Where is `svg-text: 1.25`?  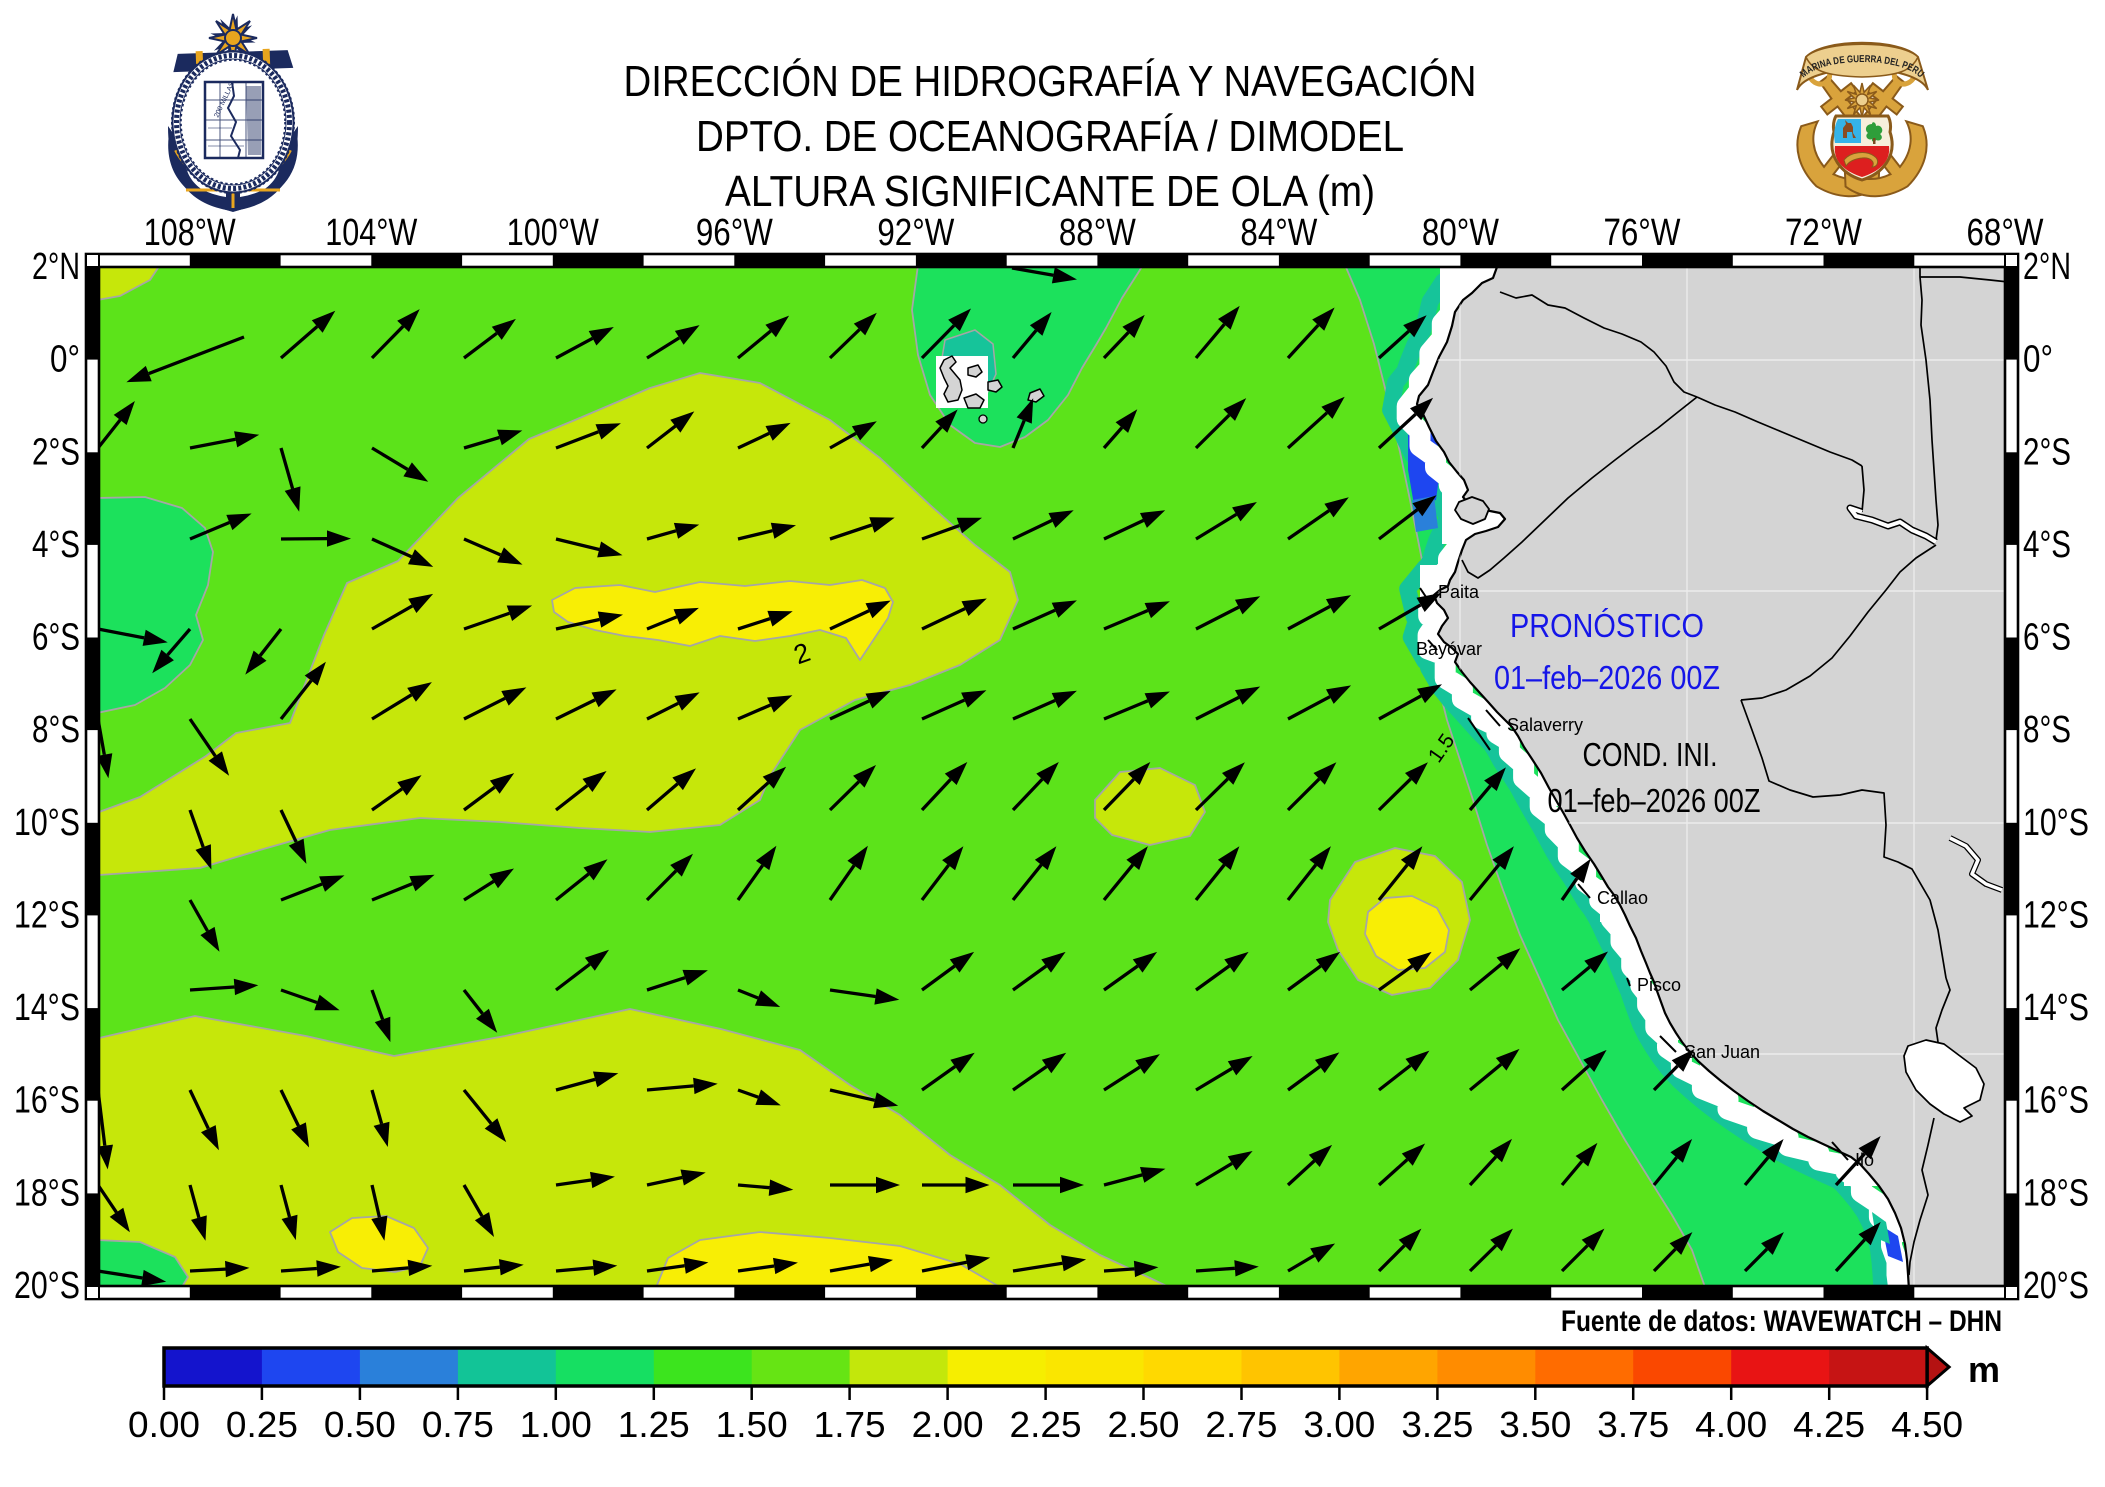 svg-text: 1.25 is located at coordinates (654, 1424).